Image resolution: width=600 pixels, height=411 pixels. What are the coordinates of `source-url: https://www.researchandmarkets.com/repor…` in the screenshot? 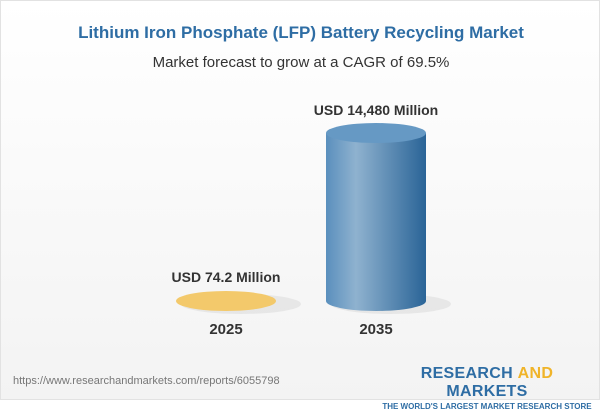 It's located at (146, 381).